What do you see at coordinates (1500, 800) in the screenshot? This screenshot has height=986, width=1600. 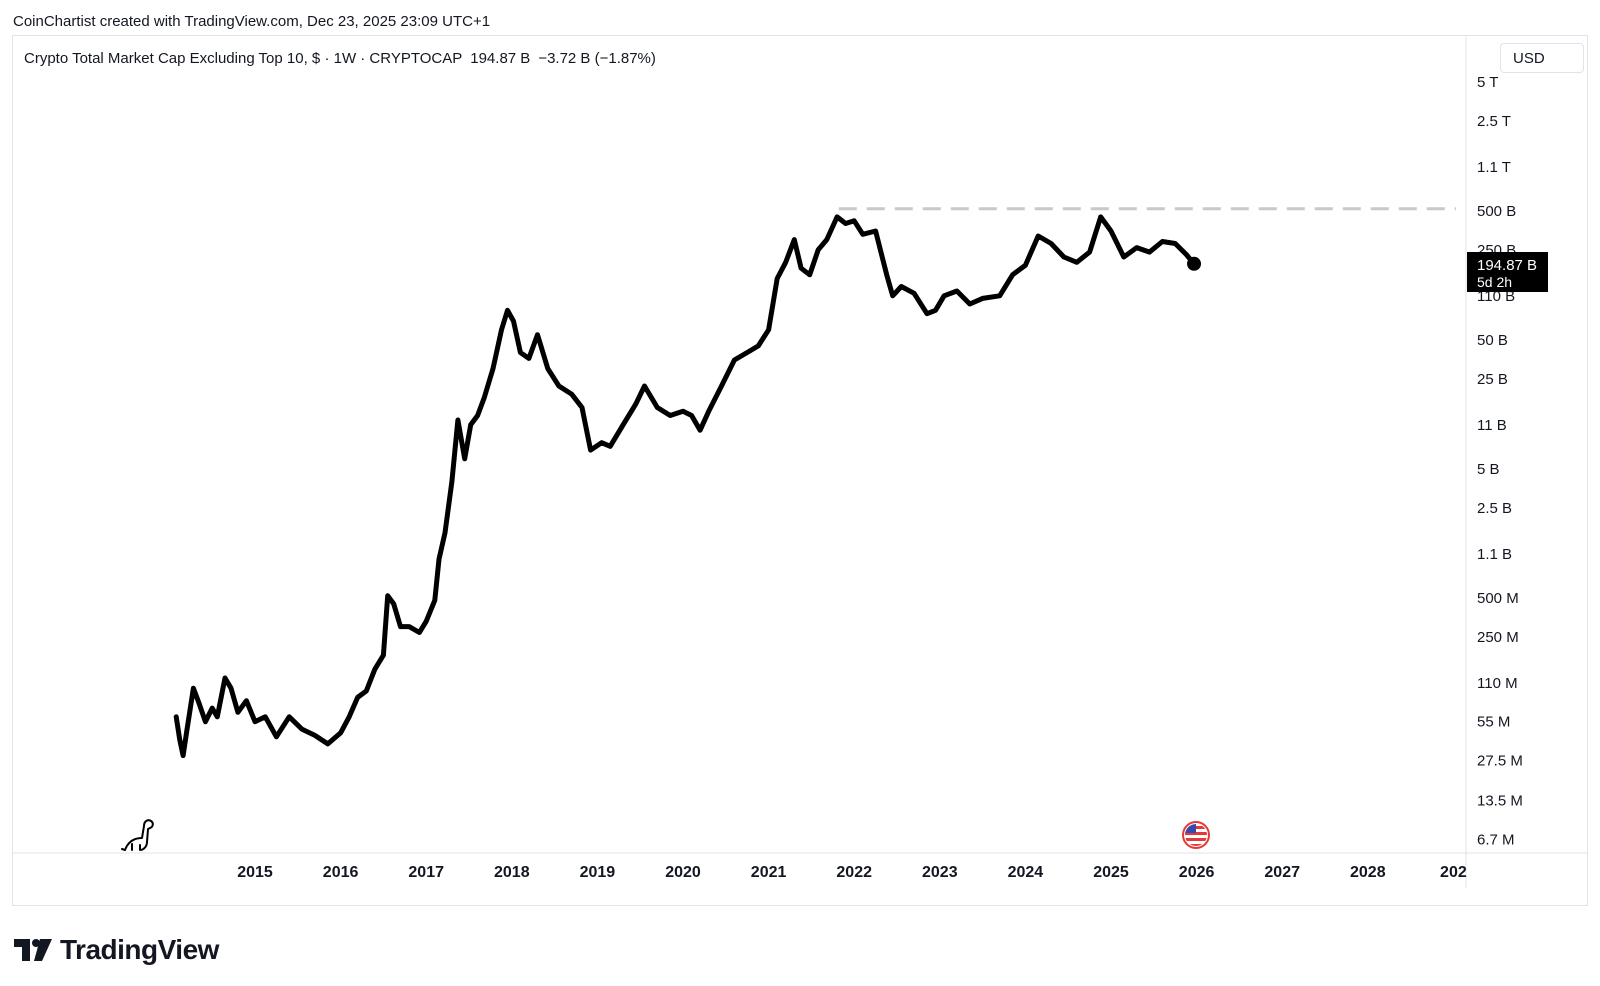 I see `price-axis-label: 13.5 M` at bounding box center [1500, 800].